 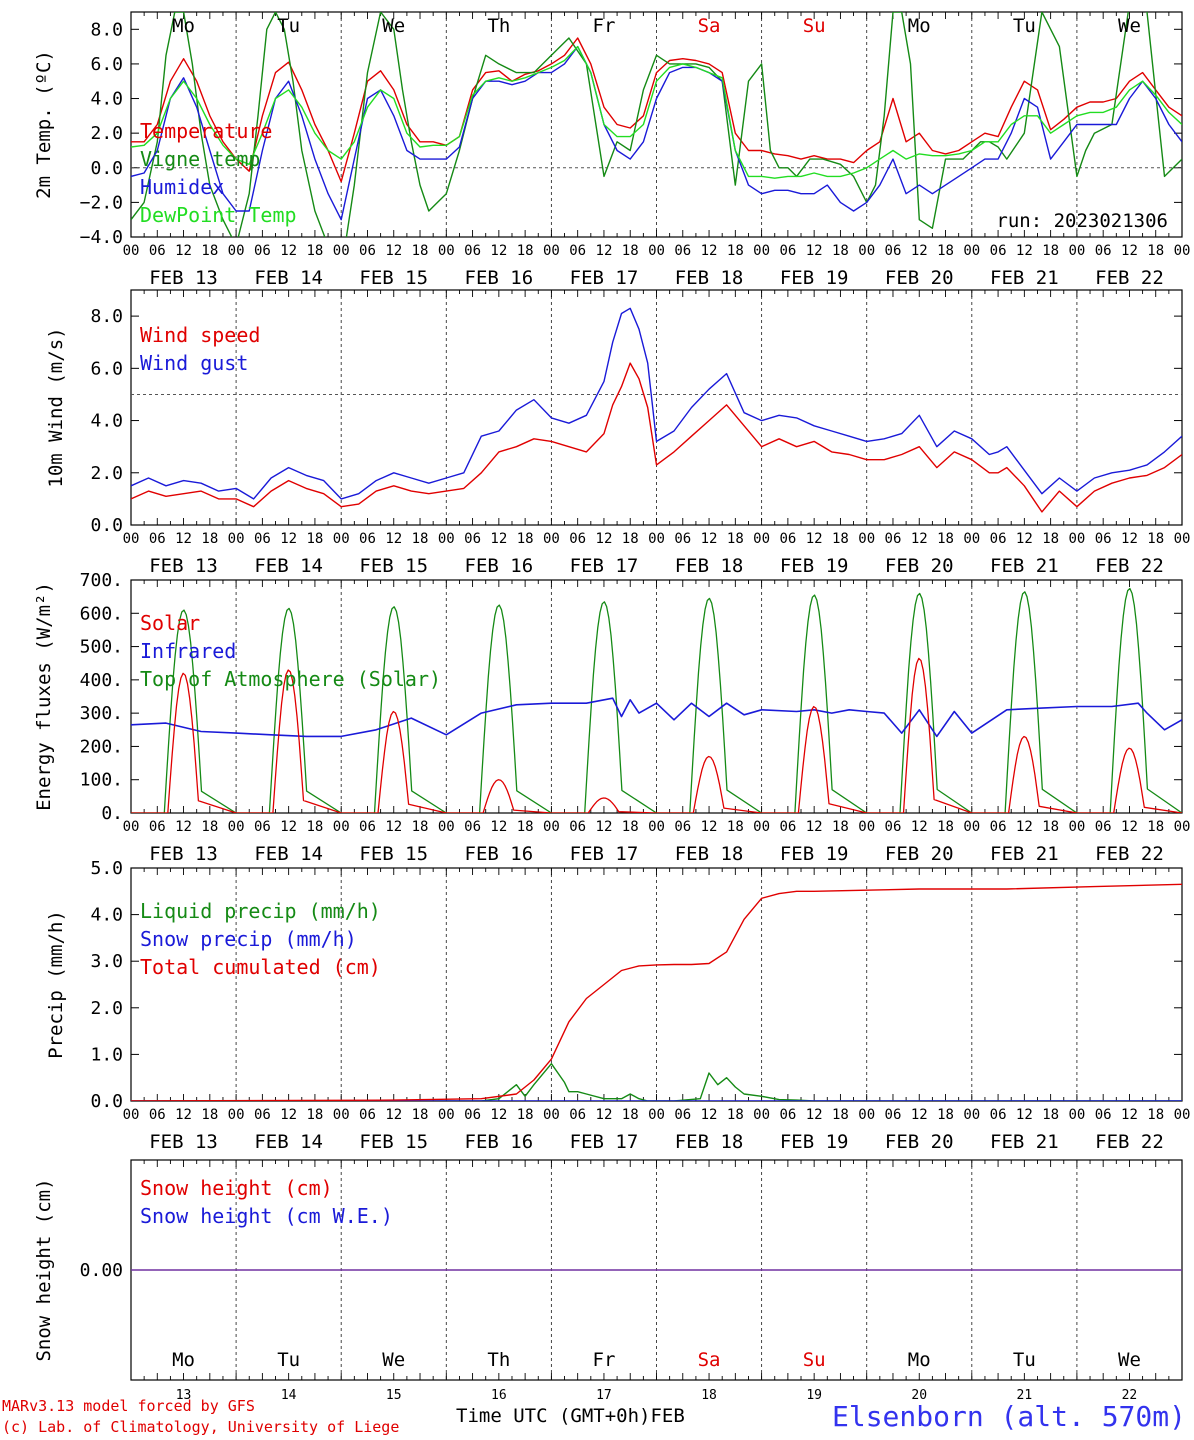 I want to click on y-axis-title: Snow height (cm), so click(x=44, y=1269).